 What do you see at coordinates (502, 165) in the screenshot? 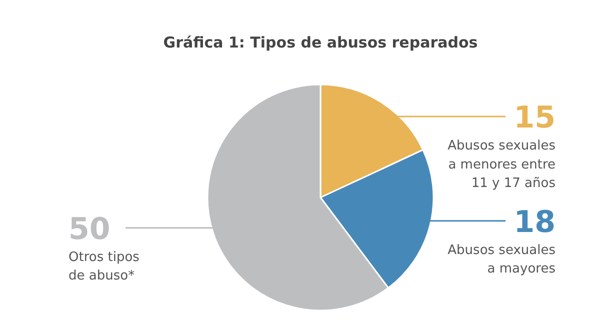
I see `slice-label: Abusos sexuales a menores entre 11 y 17 años` at bounding box center [502, 165].